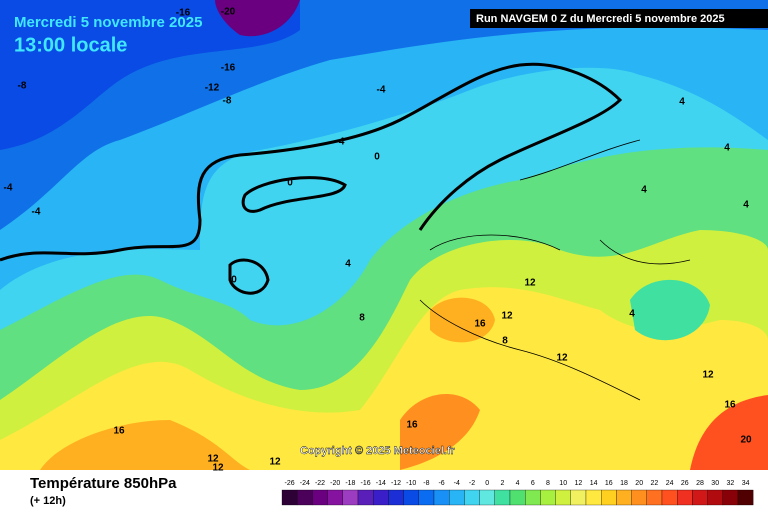 The image size is (768, 512). What do you see at coordinates (594, 483) in the screenshot?
I see `colorbar-label: 14` at bounding box center [594, 483].